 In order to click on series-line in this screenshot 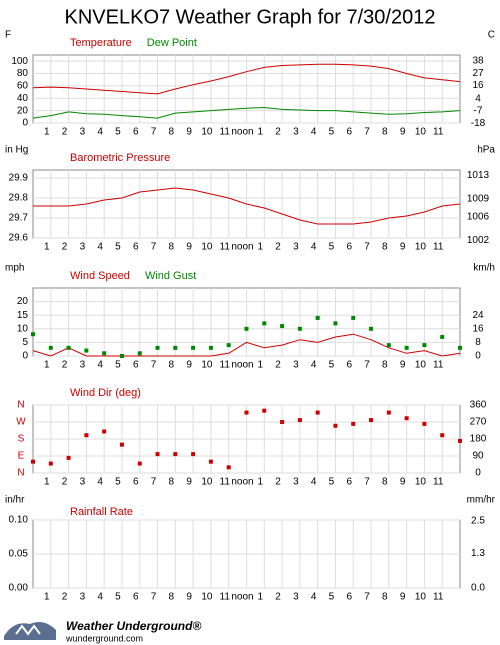, I will do `click(247, 206)`.